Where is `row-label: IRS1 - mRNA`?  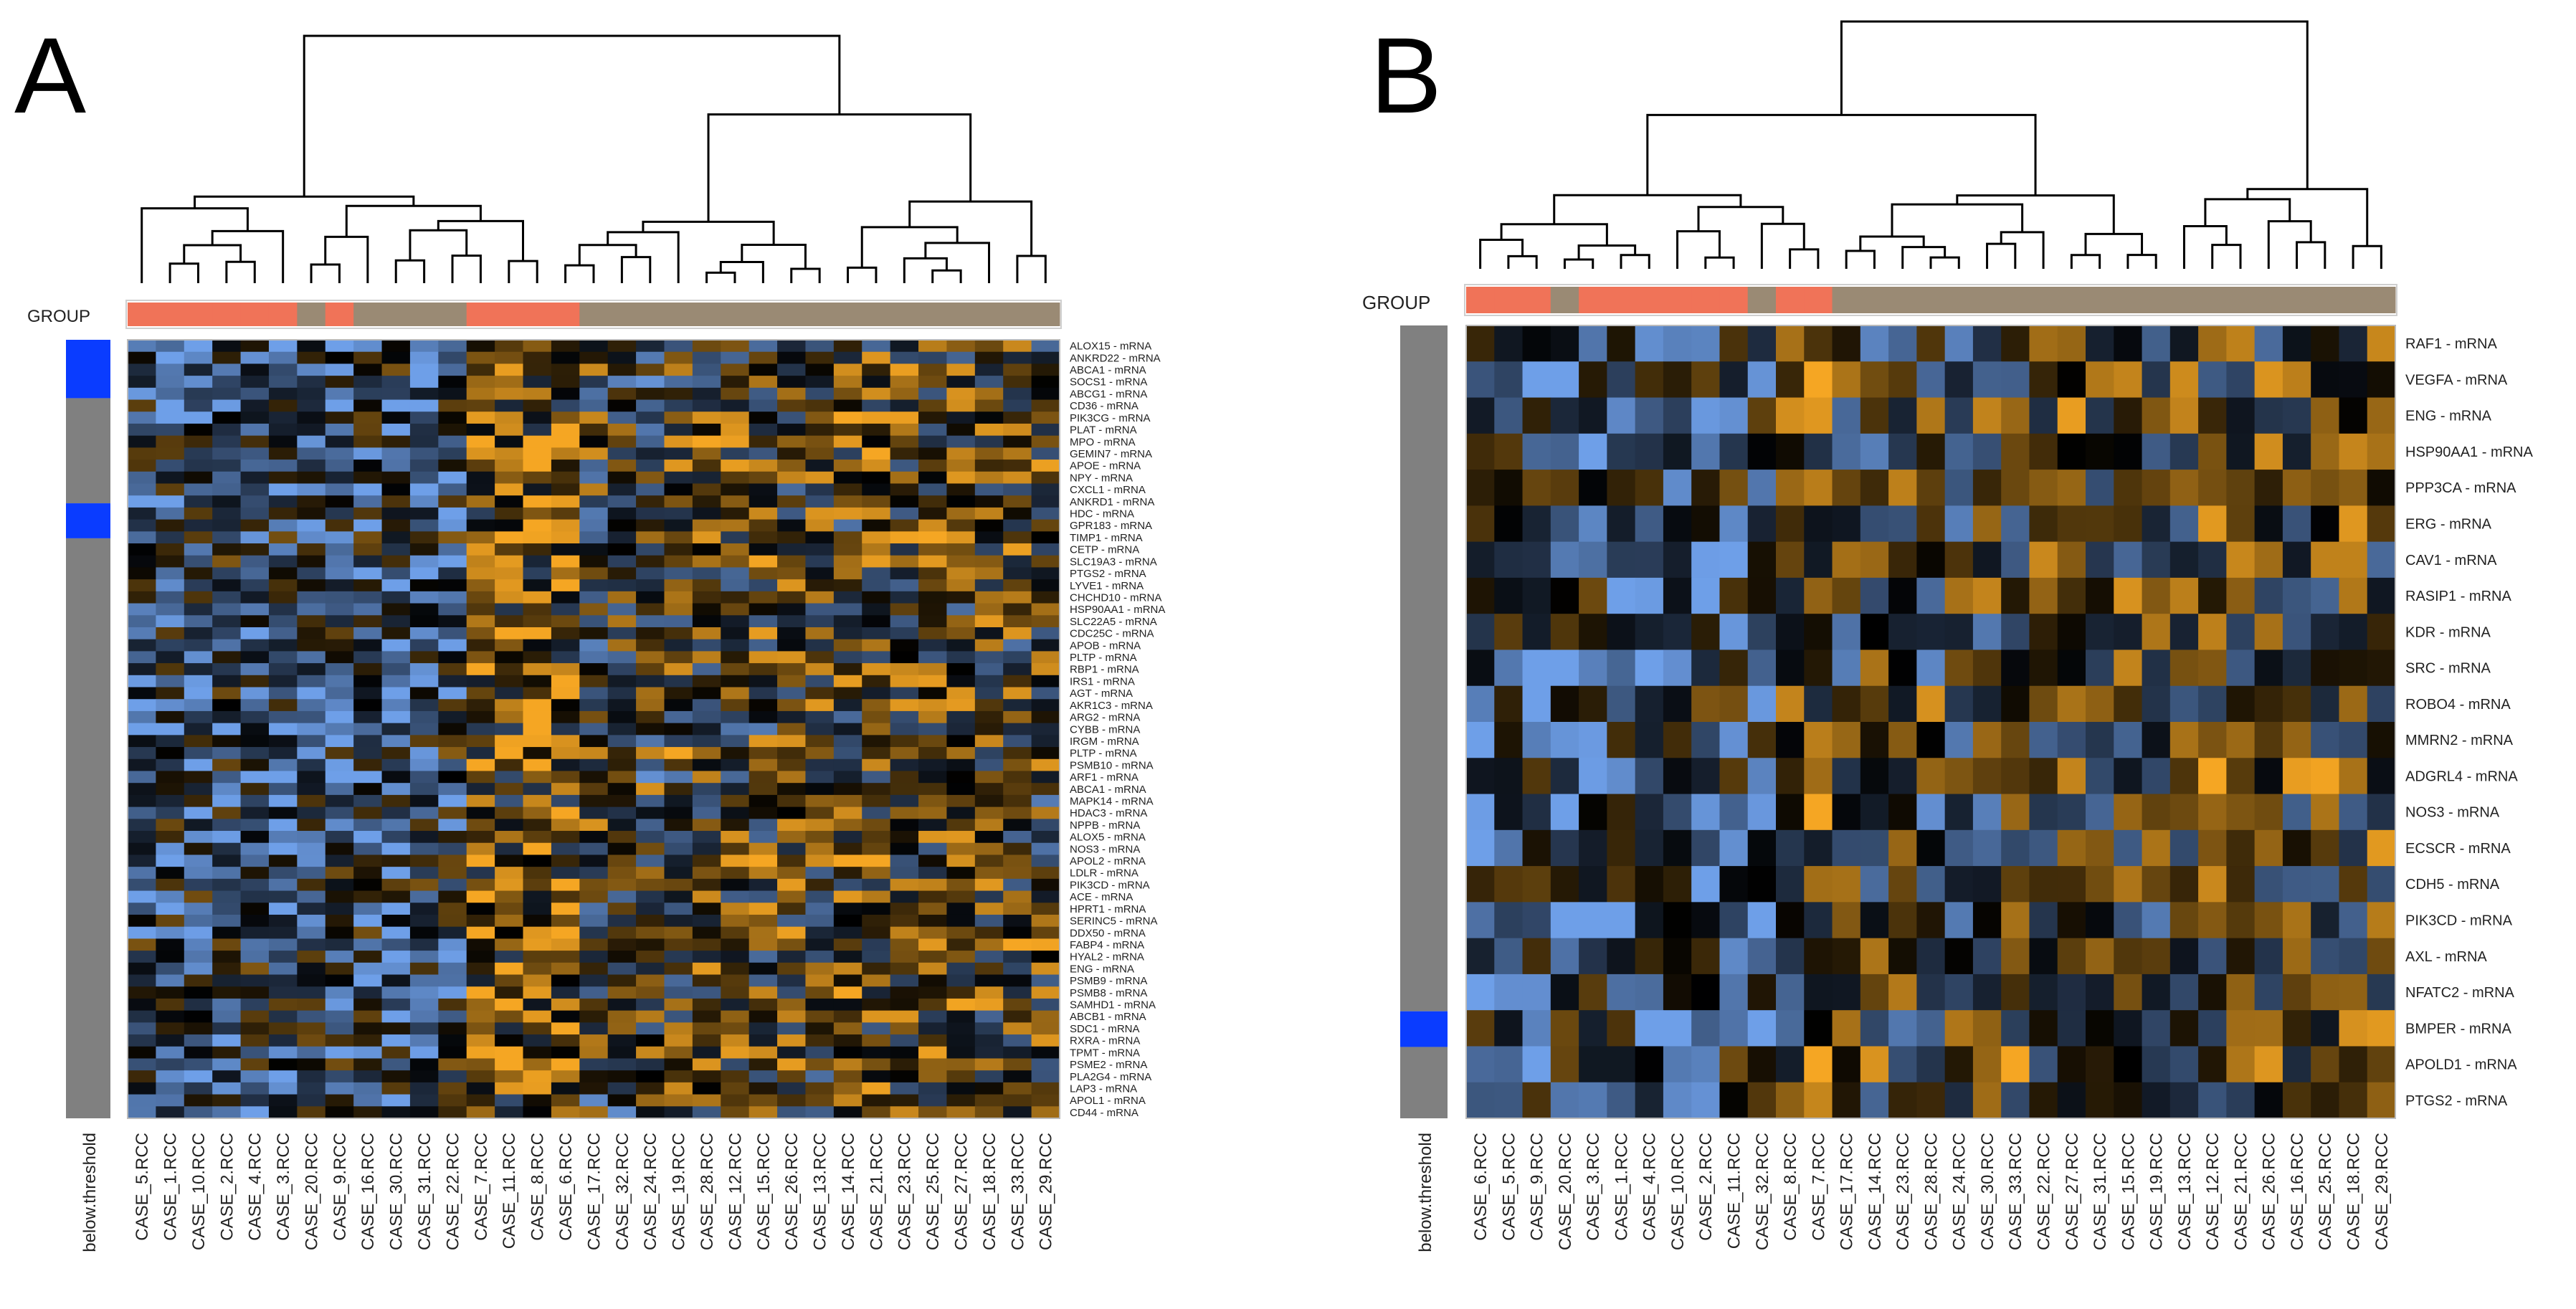 row-label: IRS1 - mRNA is located at coordinates (1102, 681).